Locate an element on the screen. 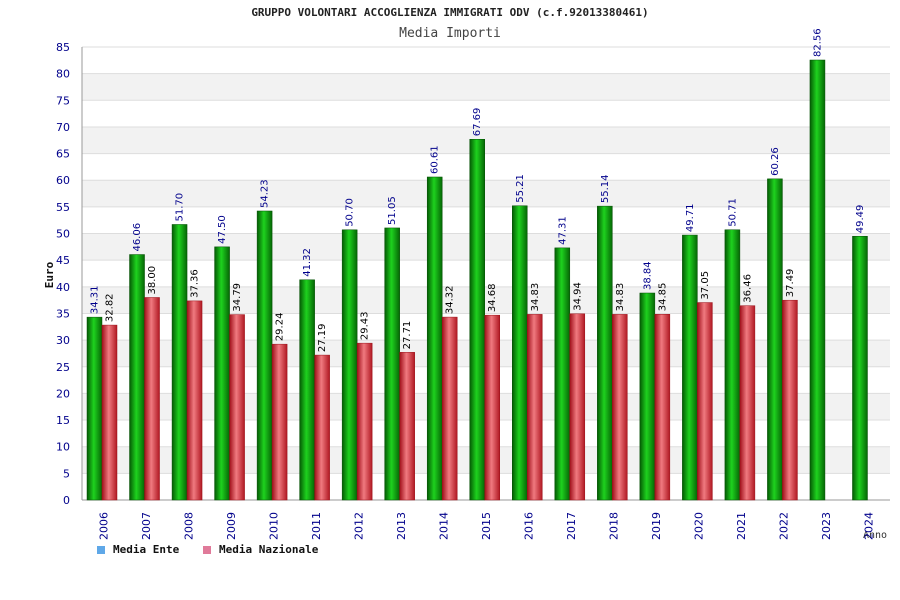 The width and height of the screenshot is (900, 600). legend-item-media-nazionale: Media Nazionale is located at coordinates (260, 549).